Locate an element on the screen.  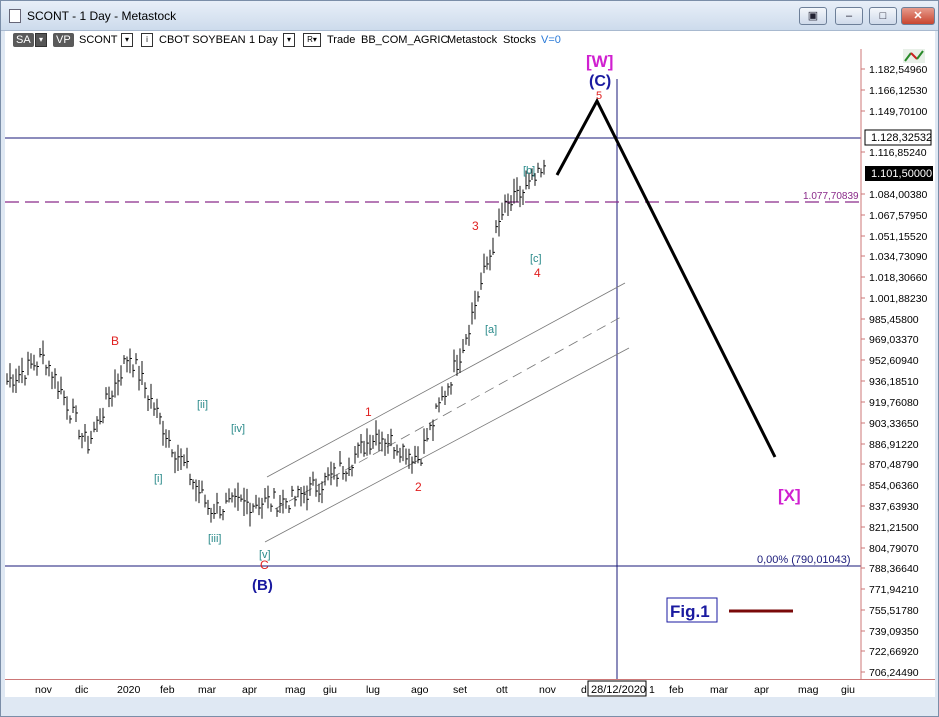
wave-b-major-label: (B) is located at coordinates (262, 585).